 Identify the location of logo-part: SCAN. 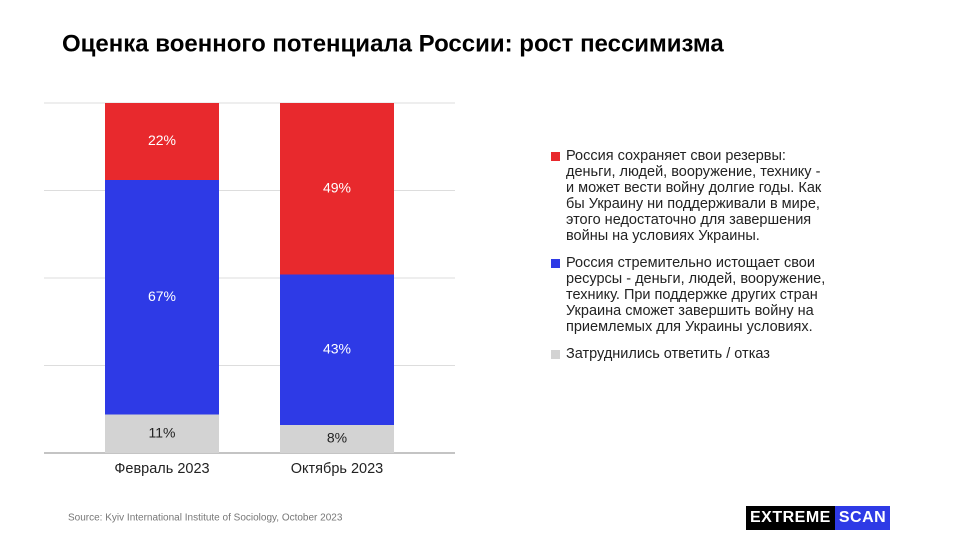
(862, 518).